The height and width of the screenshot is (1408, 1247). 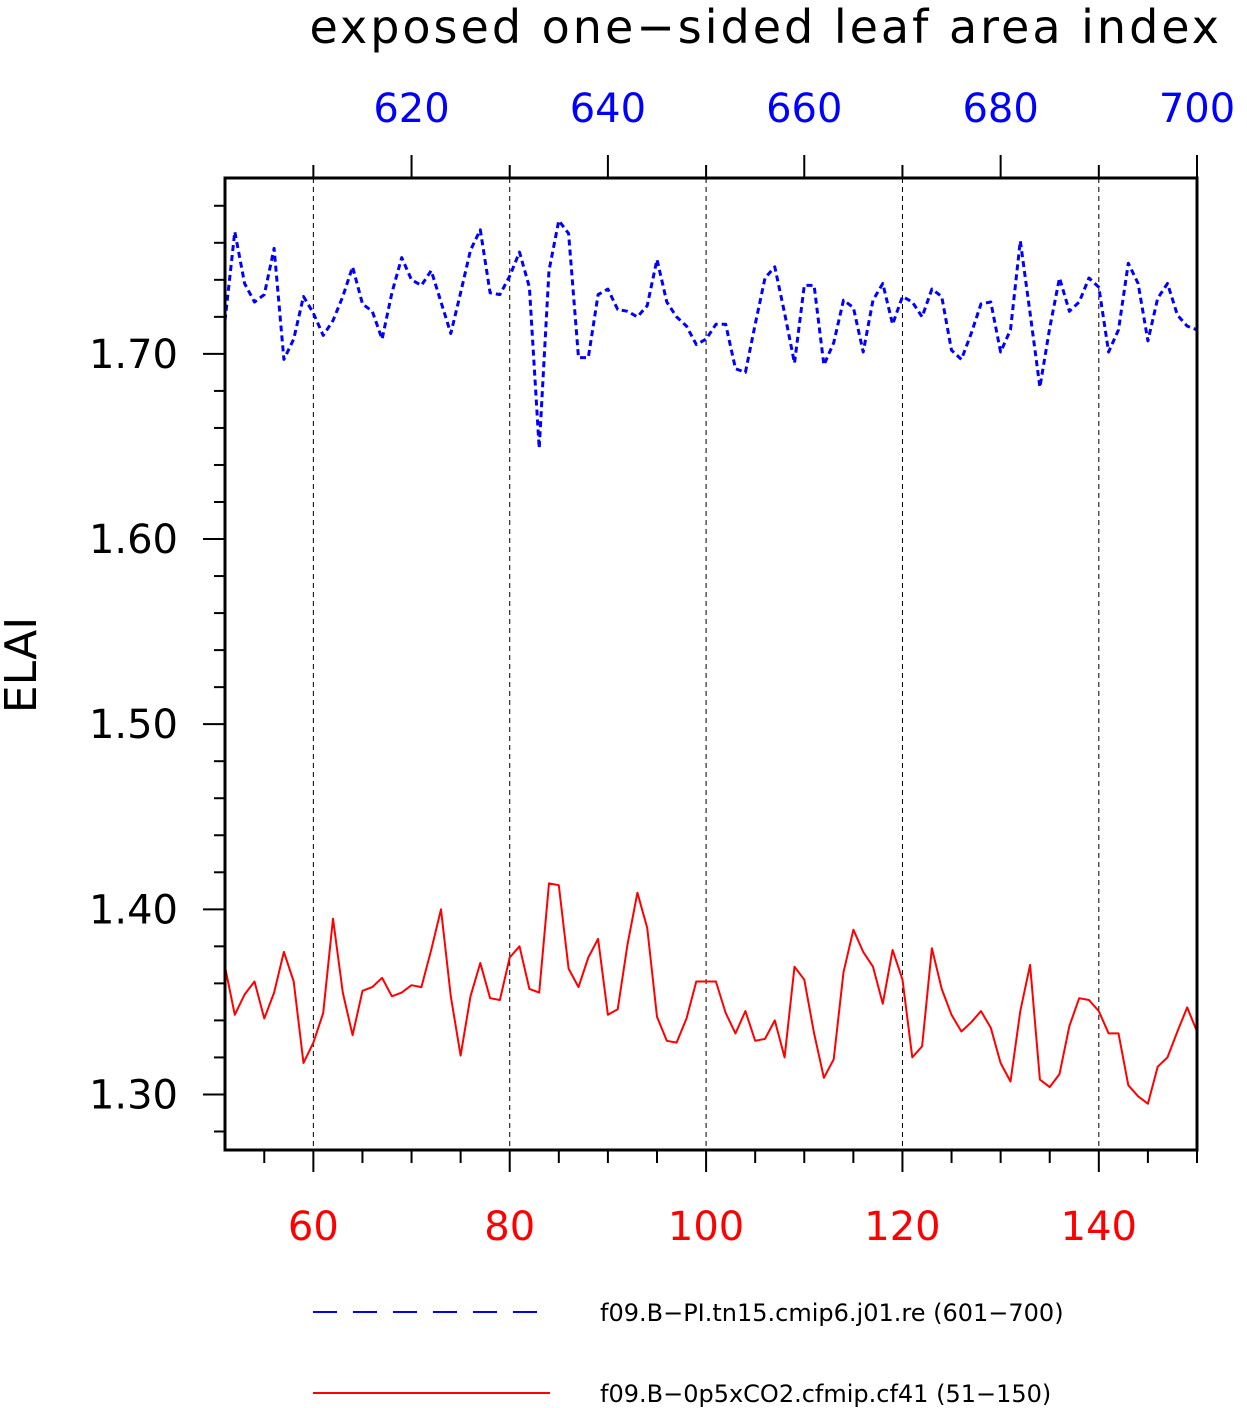 I want to click on y-tick-label: 1.60, so click(x=133, y=540).